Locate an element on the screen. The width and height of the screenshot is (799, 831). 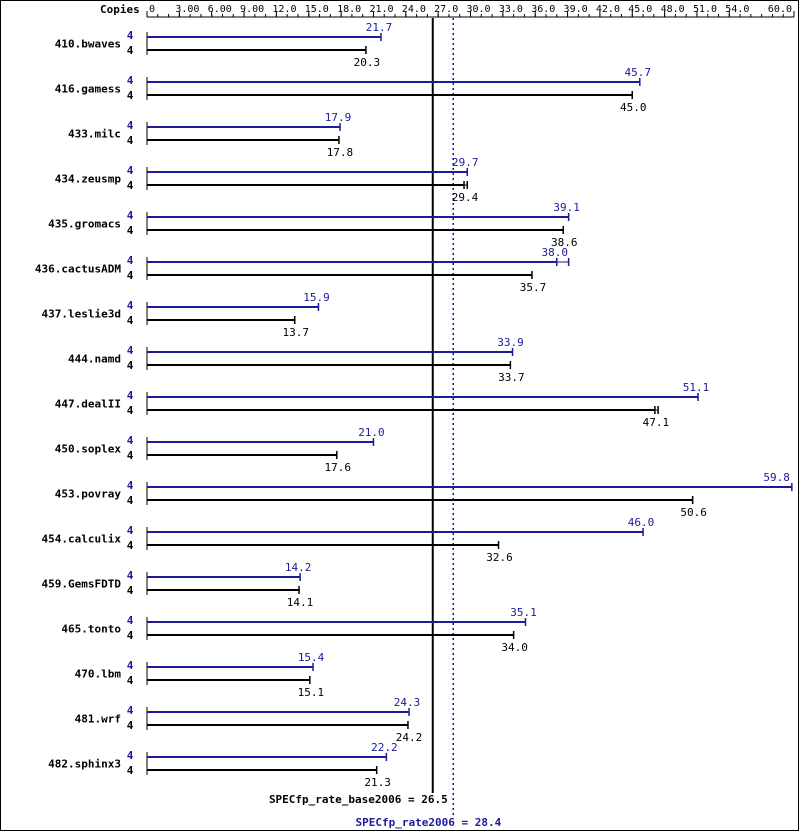
x-tick-label: 12.0 is located at coordinates (284, 9).